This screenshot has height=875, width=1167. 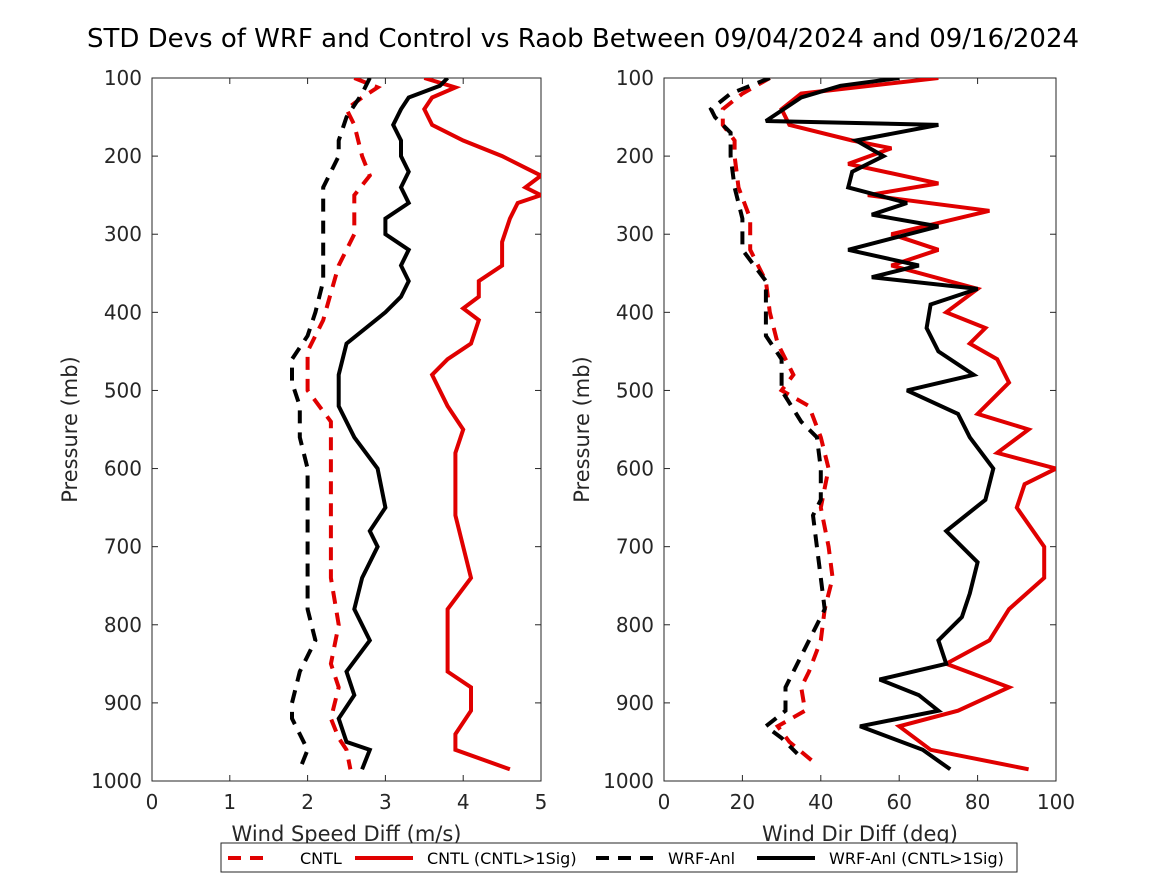 I want to click on x-tick-label: 20, so click(x=742, y=802).